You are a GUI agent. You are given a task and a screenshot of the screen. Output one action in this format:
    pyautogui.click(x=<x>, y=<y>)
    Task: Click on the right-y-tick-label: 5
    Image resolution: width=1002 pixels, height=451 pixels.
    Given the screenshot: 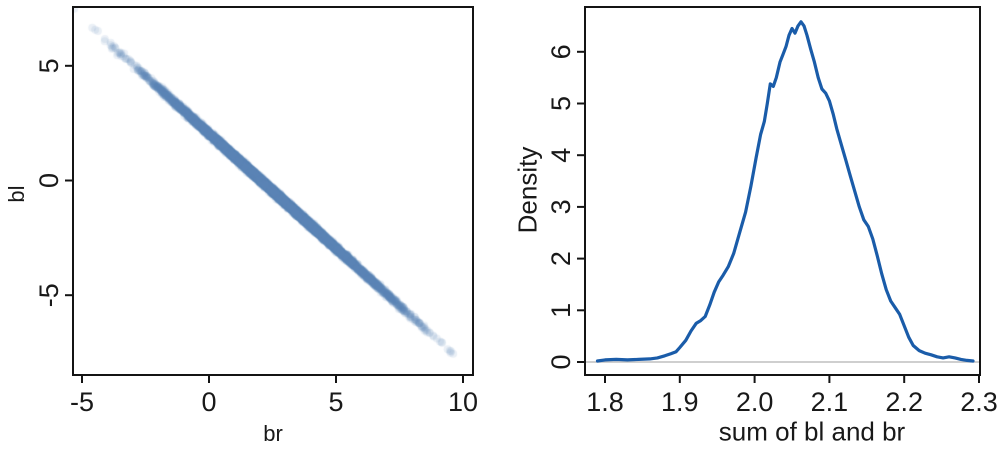 What is the action you would take?
    pyautogui.click(x=561, y=103)
    